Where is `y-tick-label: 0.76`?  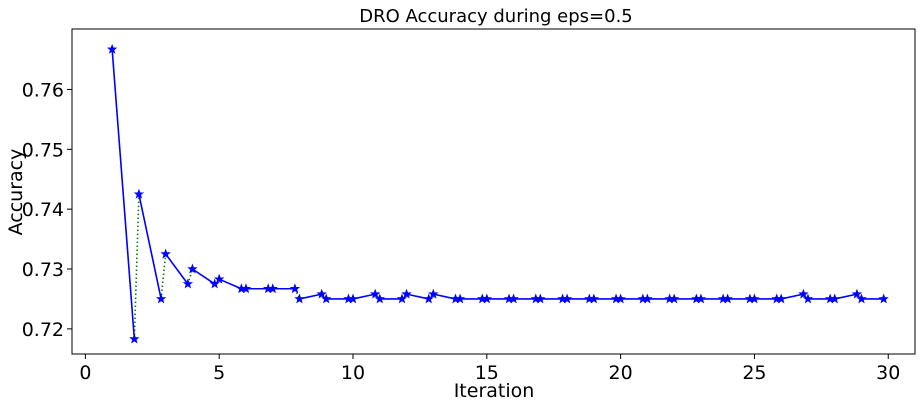
y-tick-label: 0.76 is located at coordinates (43, 90).